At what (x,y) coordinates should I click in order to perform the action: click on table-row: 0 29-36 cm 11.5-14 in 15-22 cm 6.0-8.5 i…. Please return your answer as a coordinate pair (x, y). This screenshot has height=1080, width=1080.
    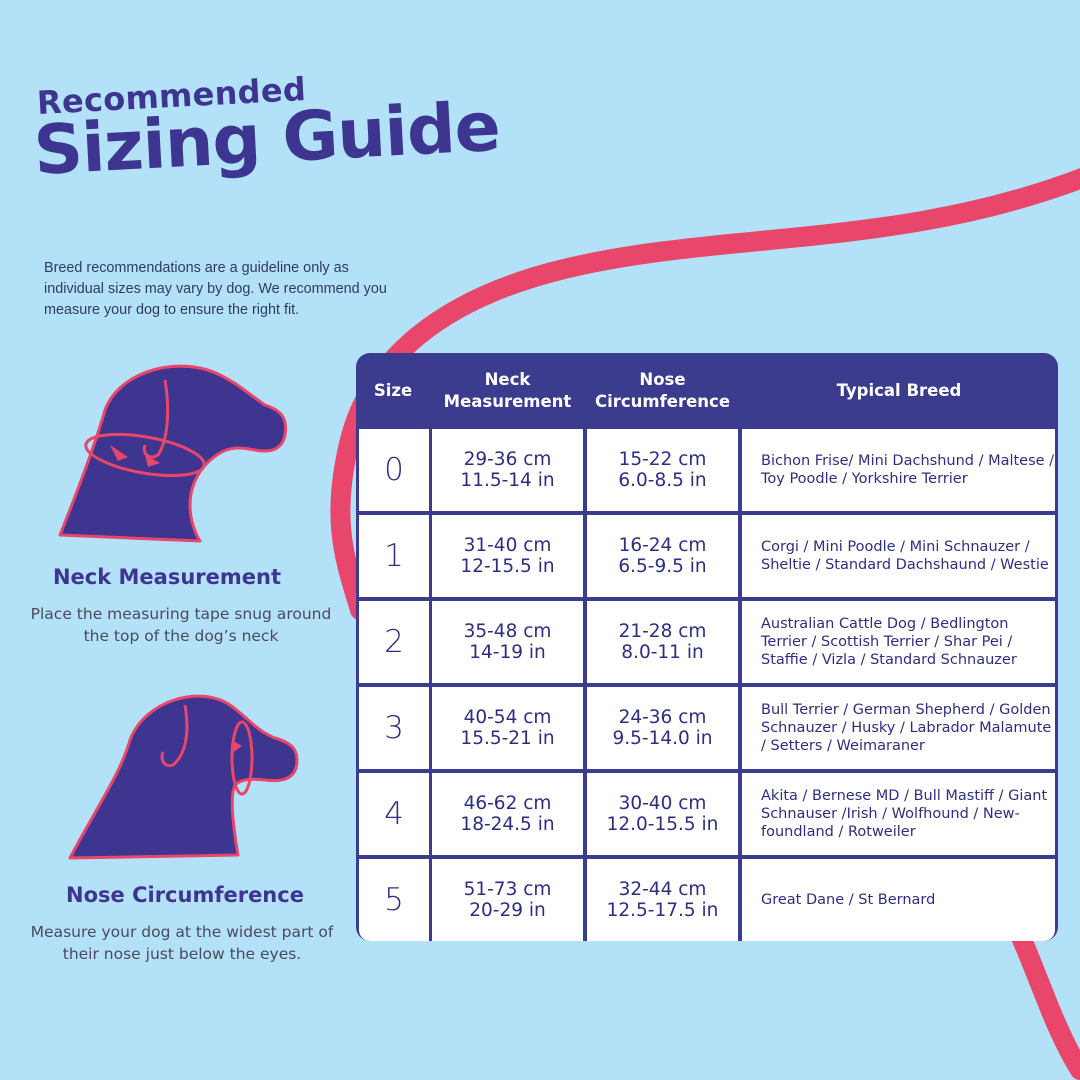
    Looking at the image, I should click on (707, 470).